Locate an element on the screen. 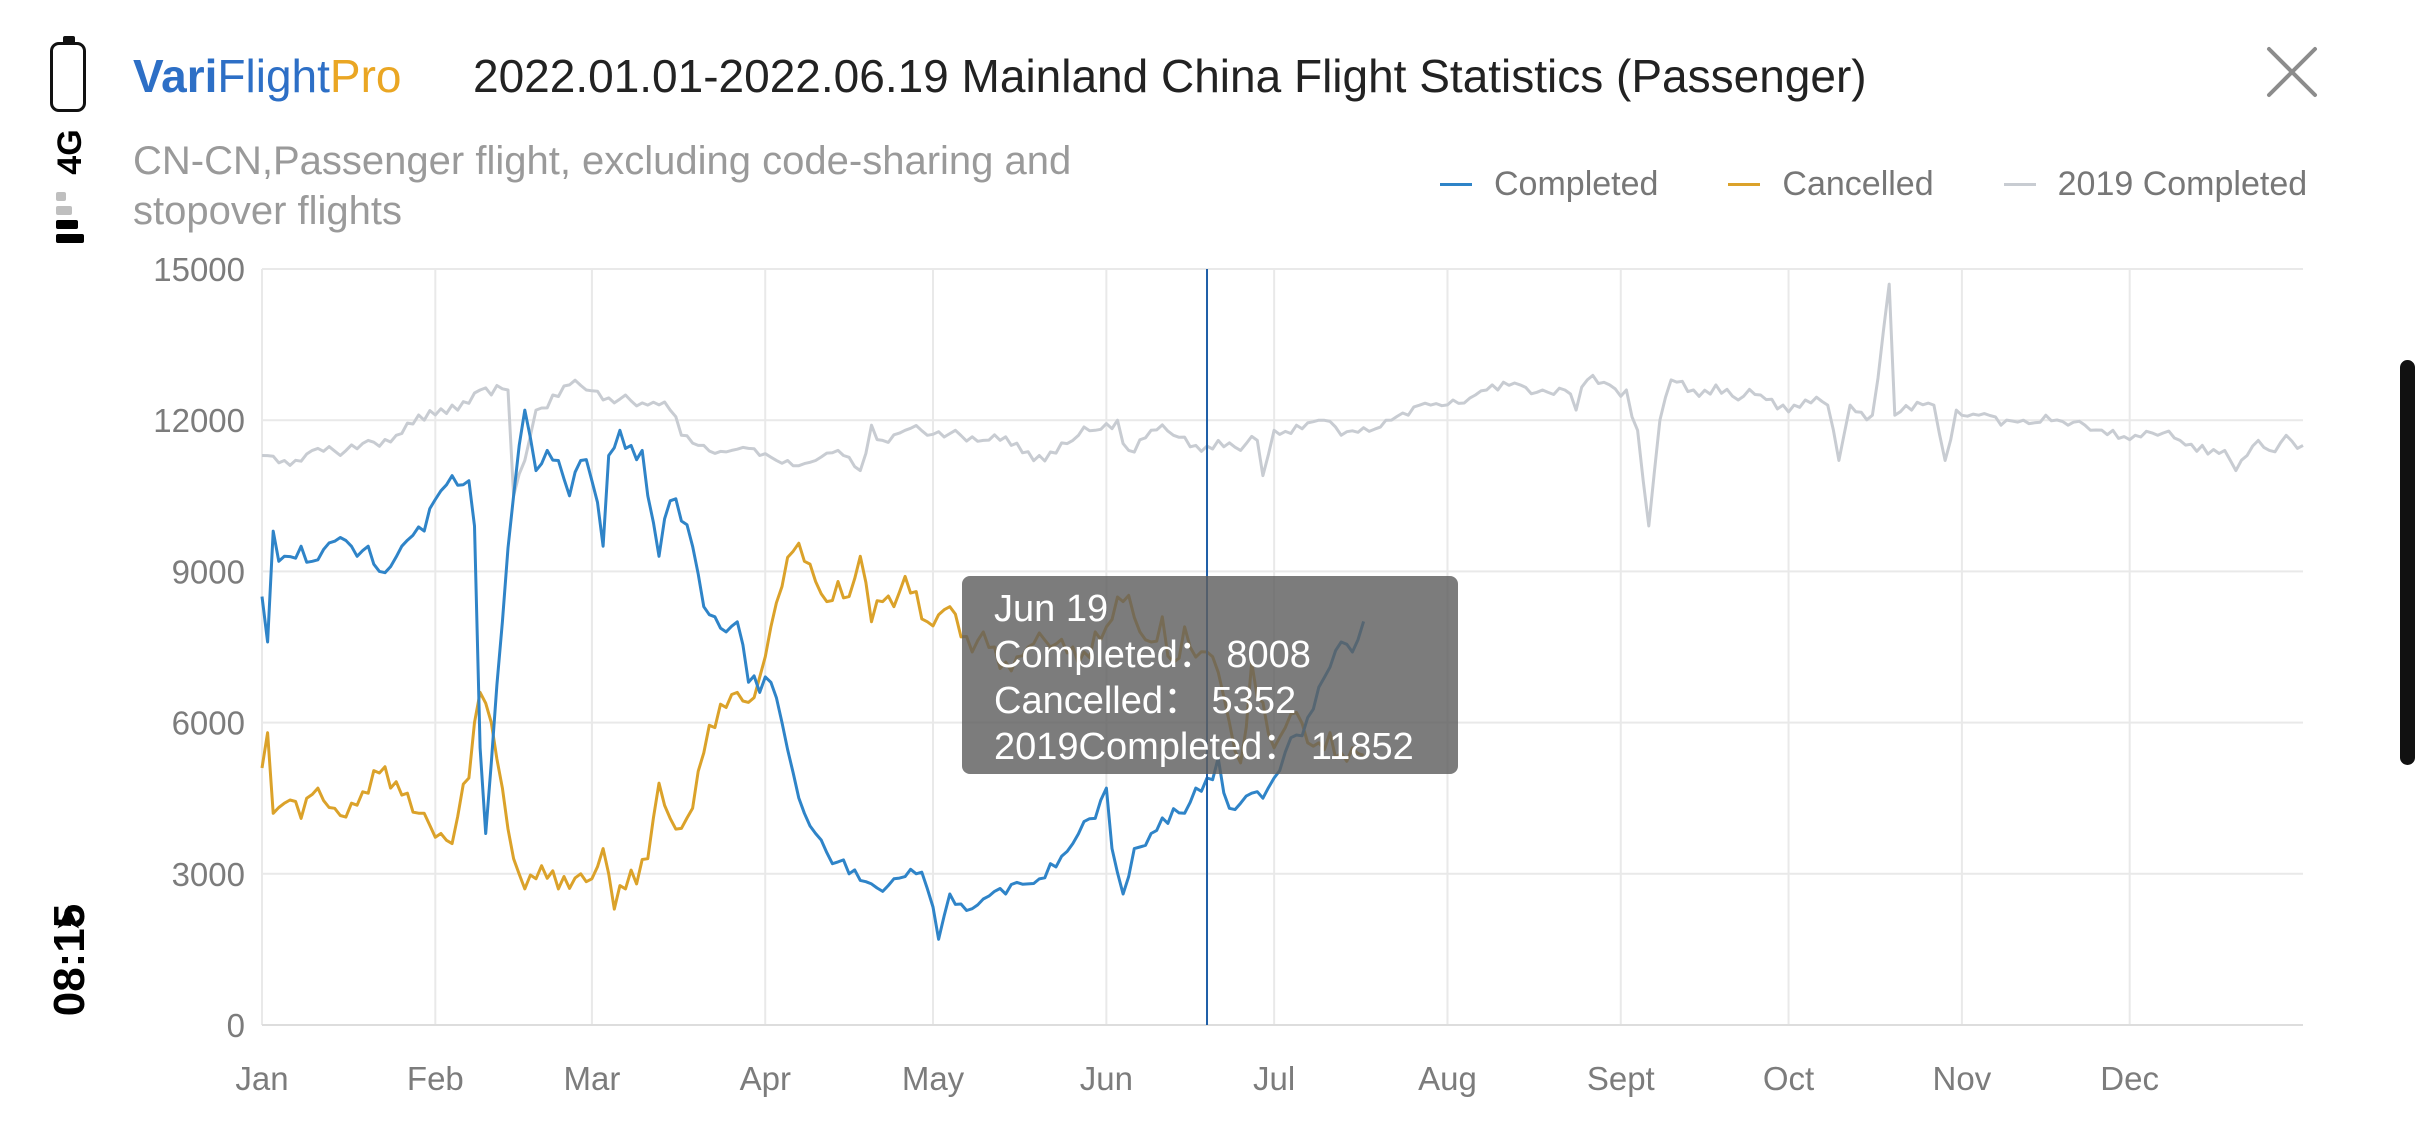 This screenshot has width=2436, height=1125. x-tick-label: Oct is located at coordinates (1788, 1078).